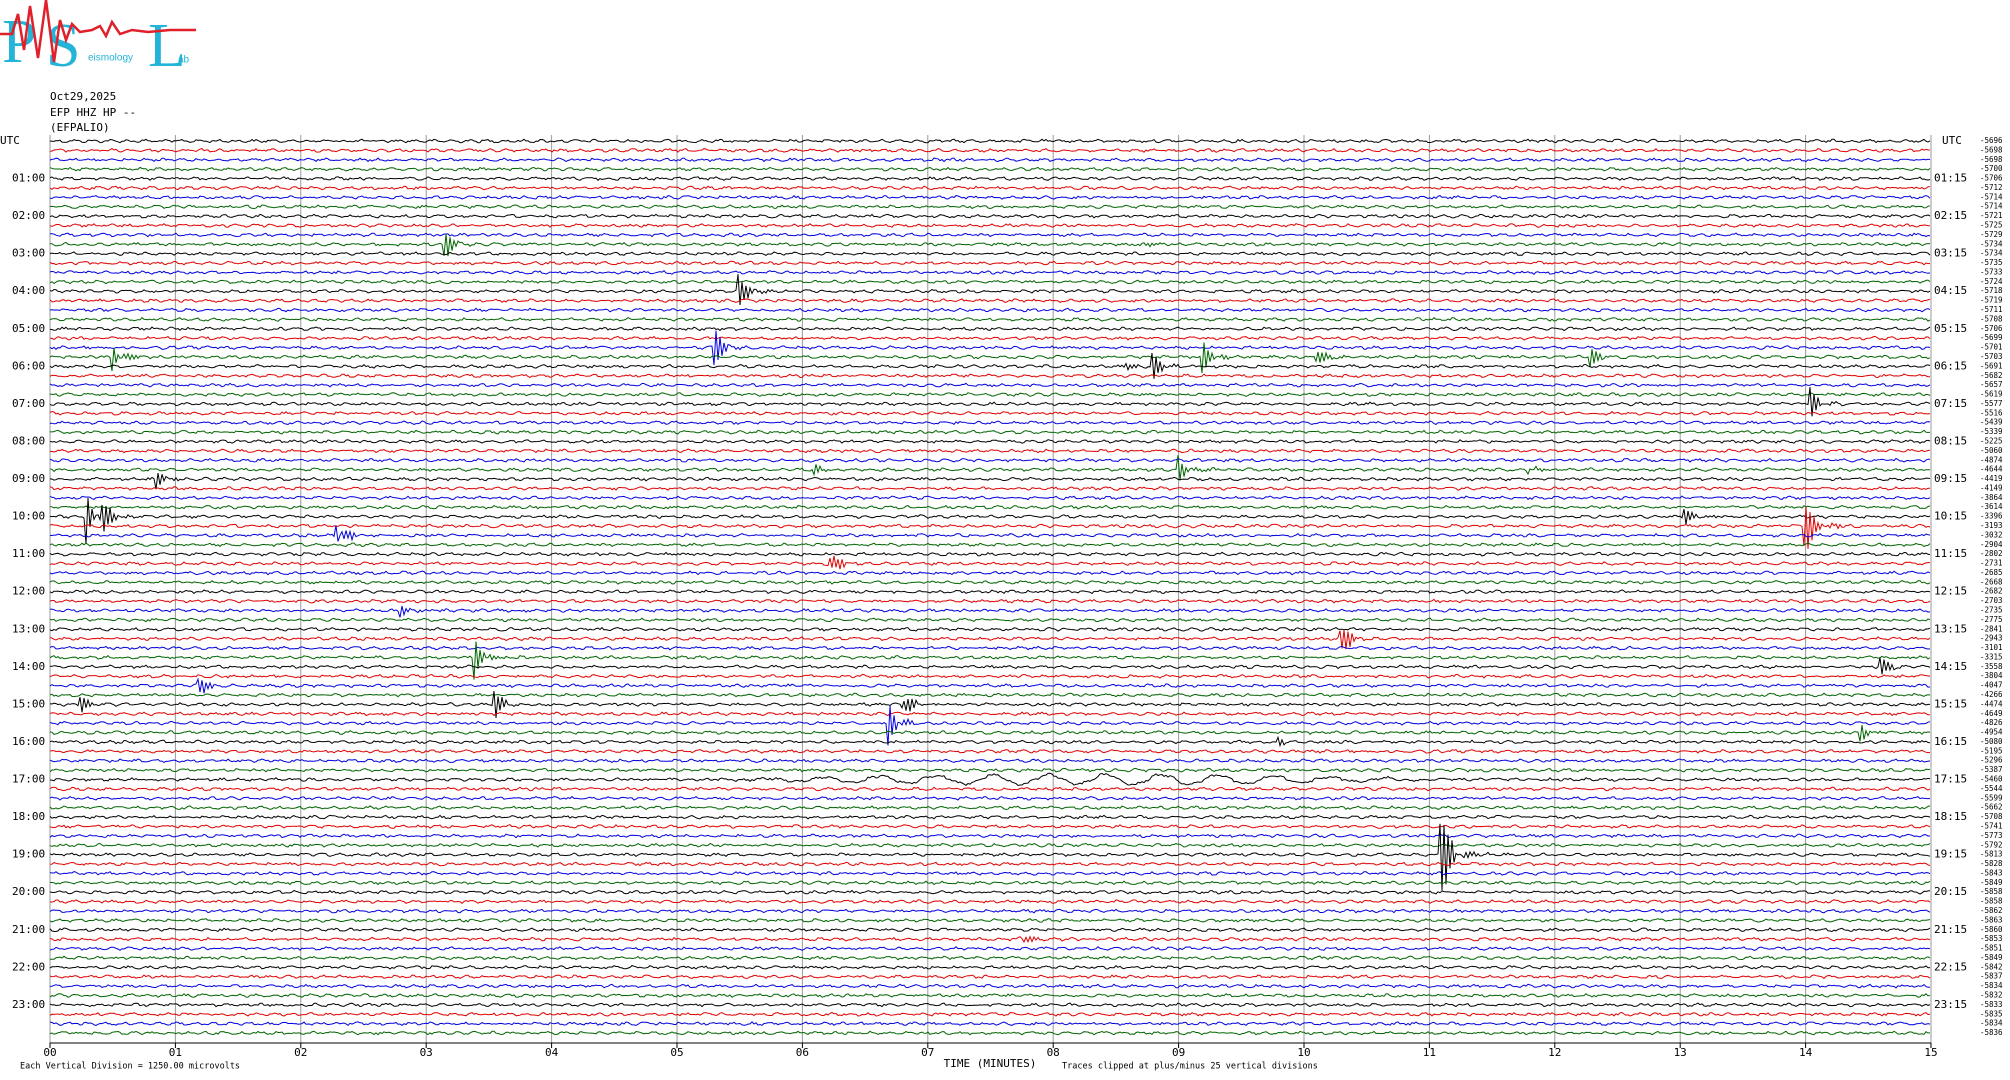 Image resolution: width=2010 pixels, height=1080 pixels. What do you see at coordinates (1991, 882) in the screenshot?
I see `trace-offset: -5849` at bounding box center [1991, 882].